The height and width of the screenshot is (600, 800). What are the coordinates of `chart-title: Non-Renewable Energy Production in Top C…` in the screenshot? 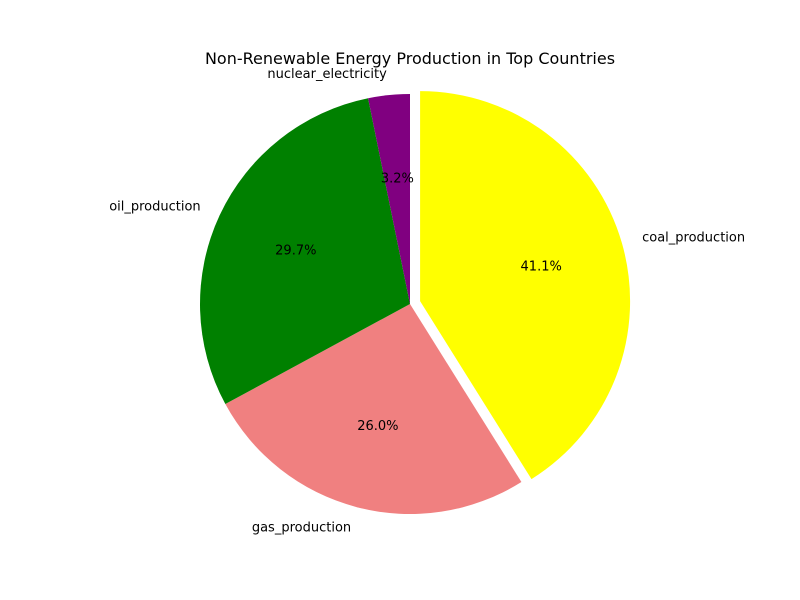 It's located at (410, 58).